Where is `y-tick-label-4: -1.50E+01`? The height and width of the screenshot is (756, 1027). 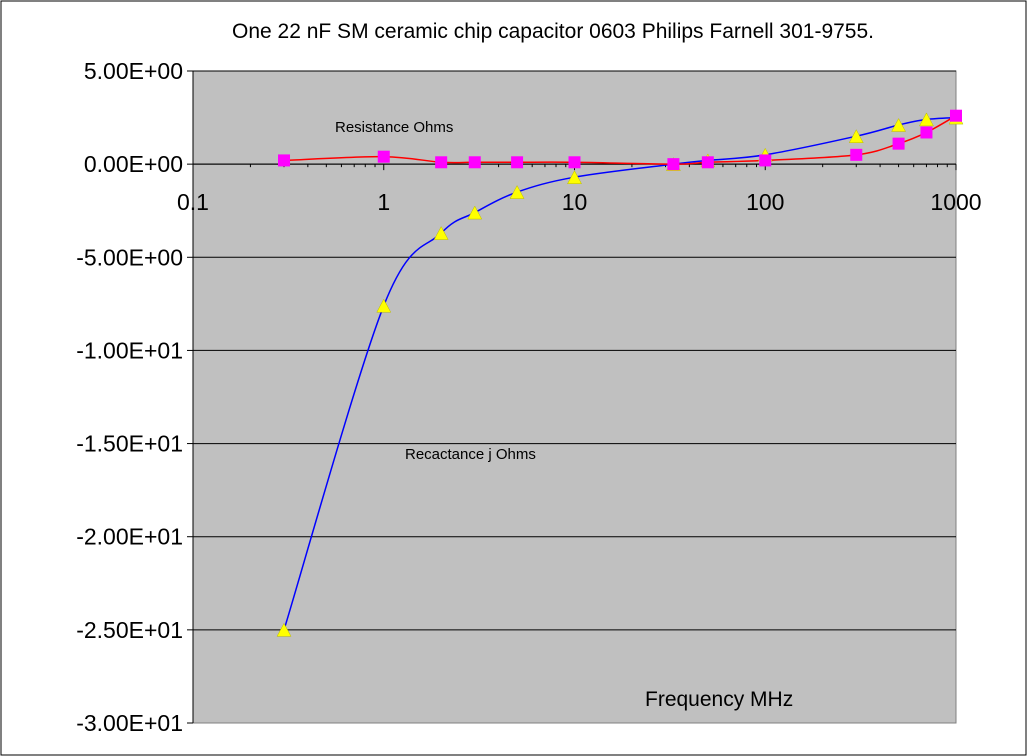 y-tick-label-4: -1.50E+01 is located at coordinates (129, 444).